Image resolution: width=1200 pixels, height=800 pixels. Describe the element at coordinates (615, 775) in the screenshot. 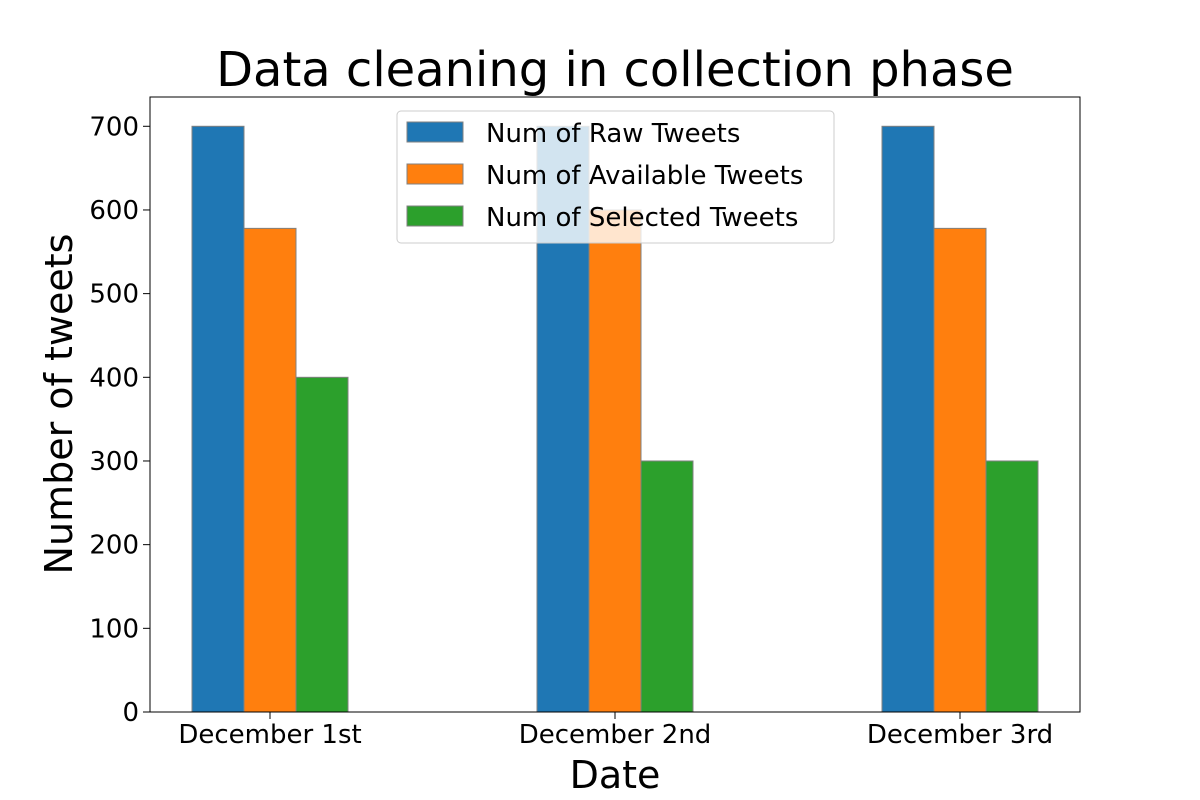

I see `x-axis-label: Date` at that location.